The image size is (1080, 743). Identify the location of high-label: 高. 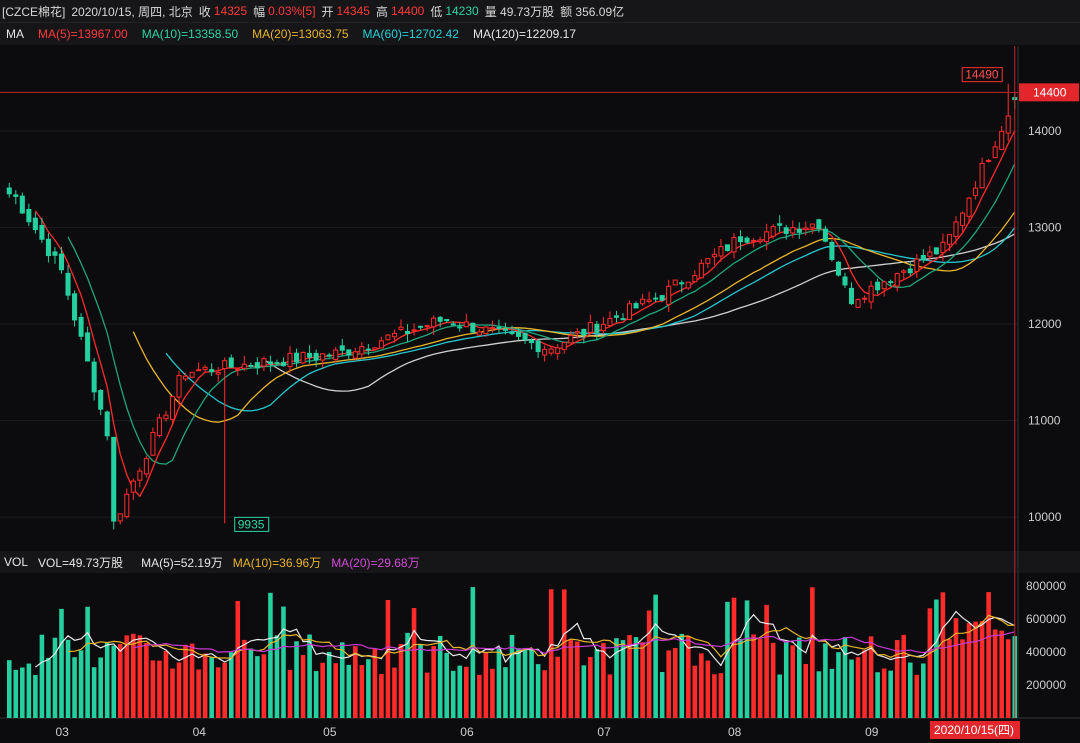
(381, 11).